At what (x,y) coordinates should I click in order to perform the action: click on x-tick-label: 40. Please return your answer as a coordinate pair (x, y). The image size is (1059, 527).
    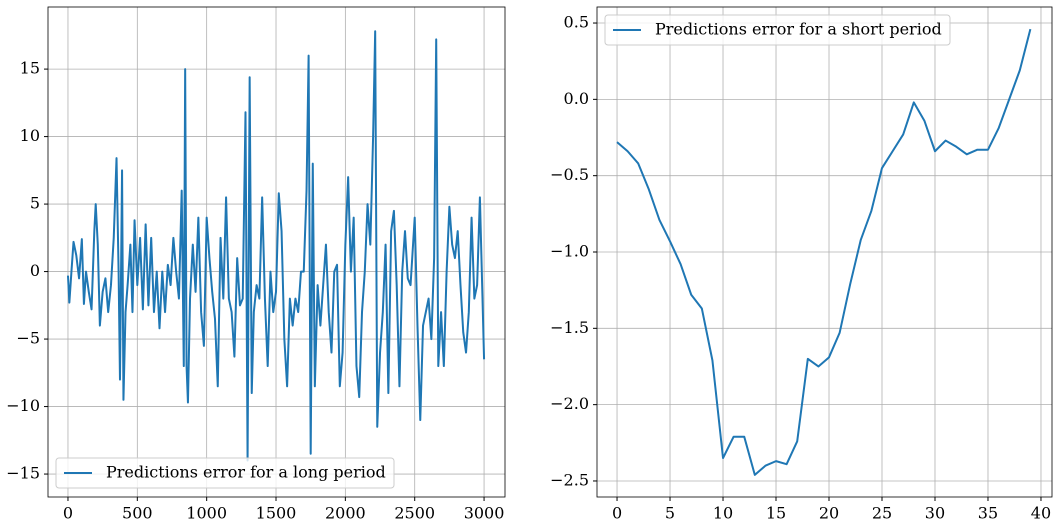
    Looking at the image, I should click on (1041, 513).